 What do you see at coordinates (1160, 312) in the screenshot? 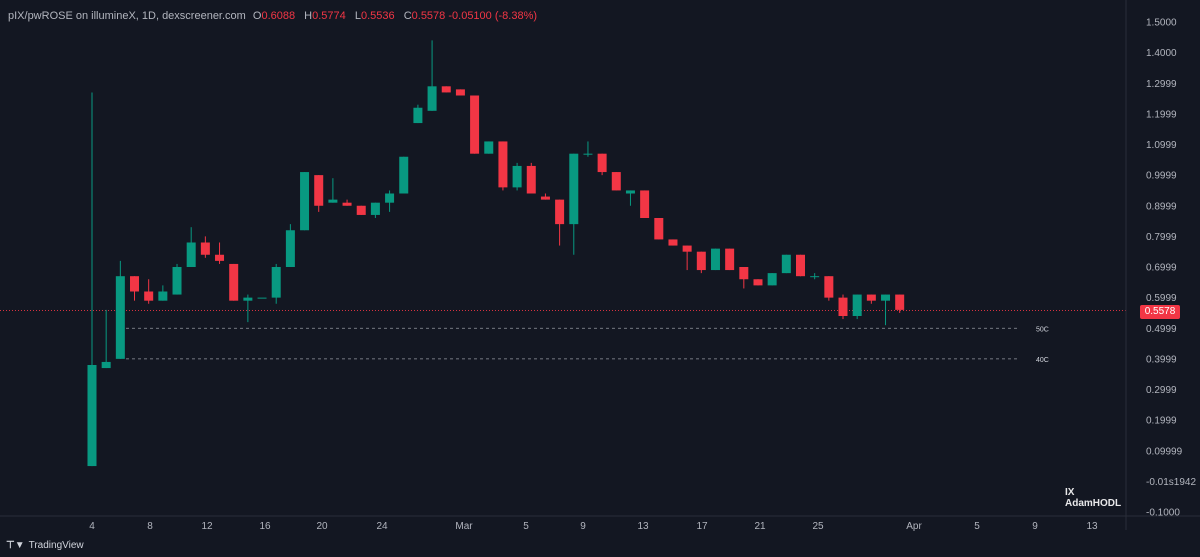
I see `last-price-badge: 0.5578` at bounding box center [1160, 312].